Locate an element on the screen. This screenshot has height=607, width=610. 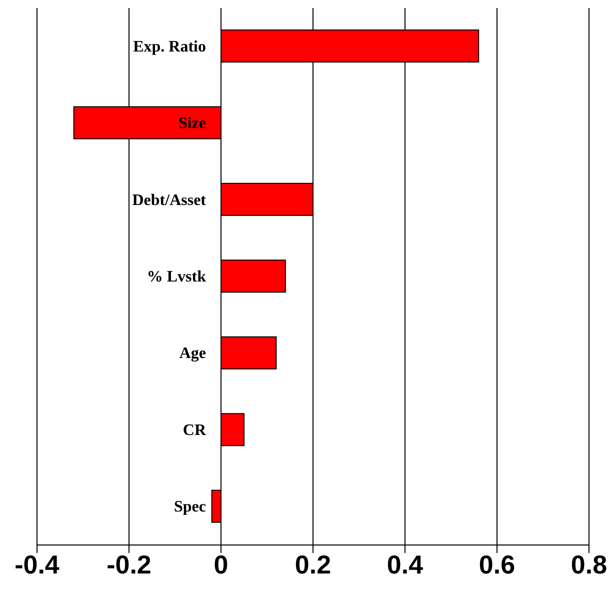
x-tick-label: 0.2 is located at coordinates (313, 564).